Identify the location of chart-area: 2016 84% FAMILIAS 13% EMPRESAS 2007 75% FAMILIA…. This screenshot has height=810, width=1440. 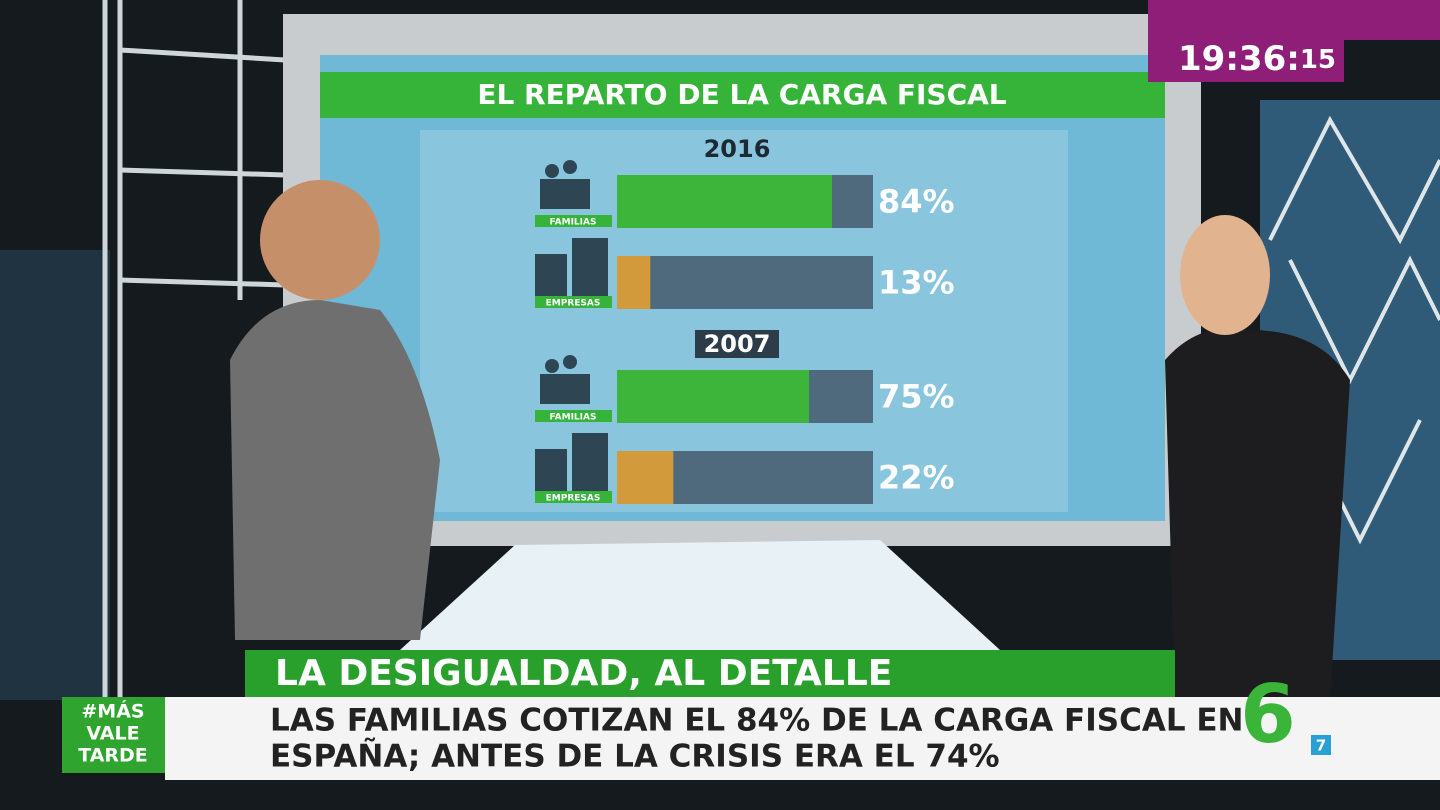
(745, 319).